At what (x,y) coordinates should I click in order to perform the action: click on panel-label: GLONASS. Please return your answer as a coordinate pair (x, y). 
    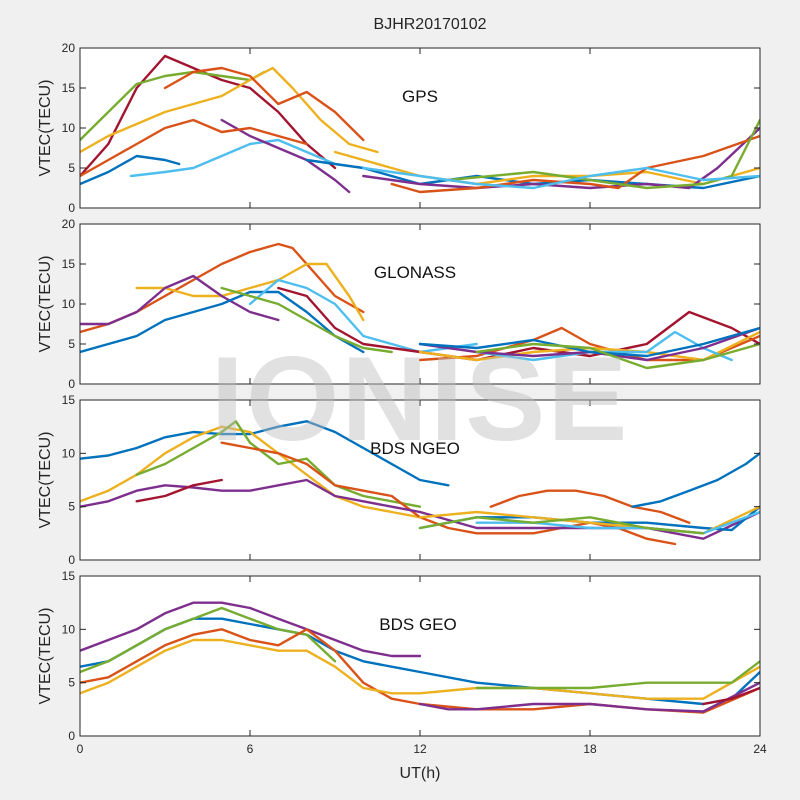
    Looking at the image, I should click on (415, 272).